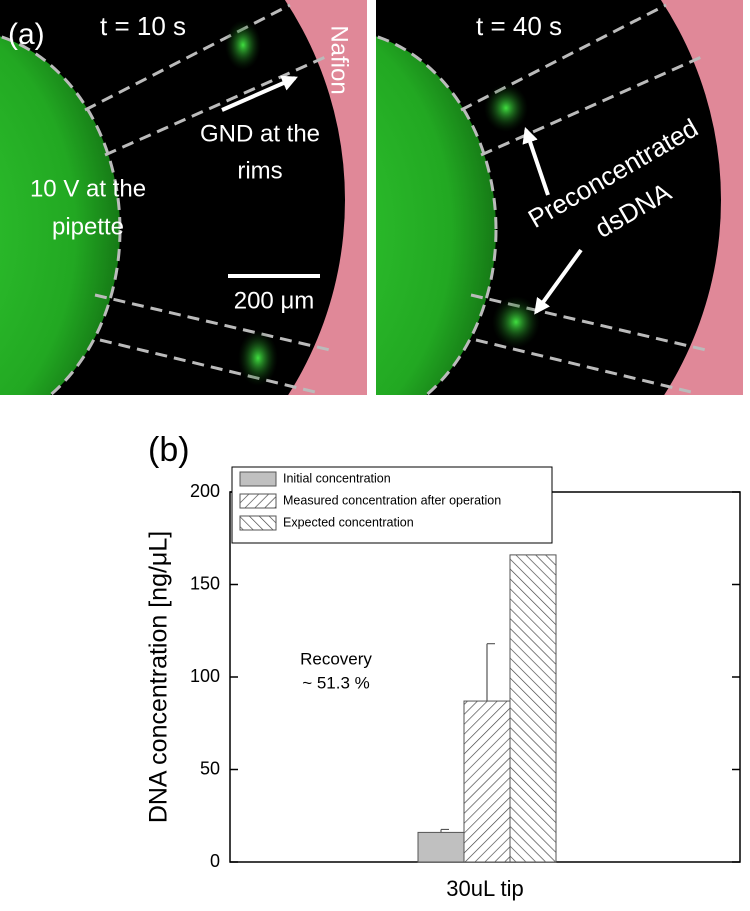 Image resolution: width=750 pixels, height=911 pixels. Describe the element at coordinates (336, 682) in the screenshot. I see `annotation: ~ 51.3 %` at that location.